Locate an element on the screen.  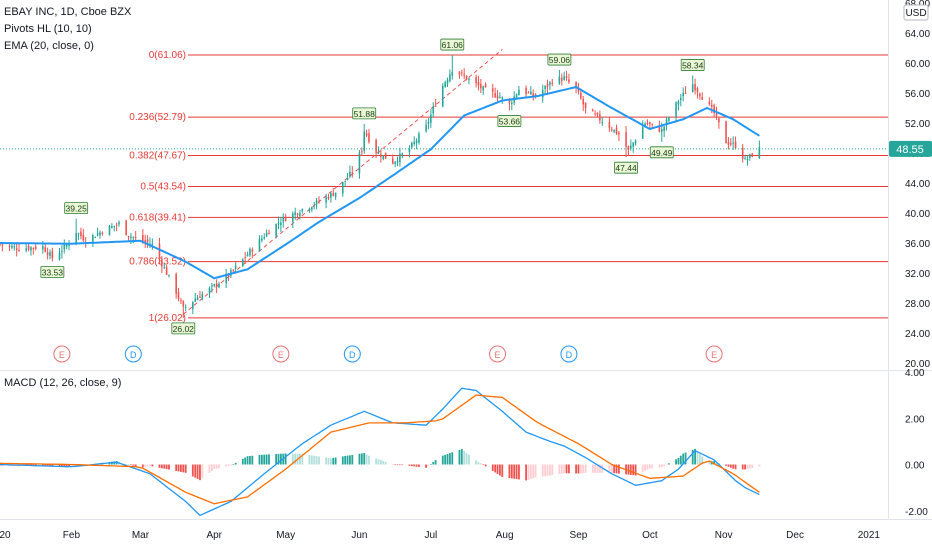
last-price-tag: 48.55 is located at coordinates (910, 148).